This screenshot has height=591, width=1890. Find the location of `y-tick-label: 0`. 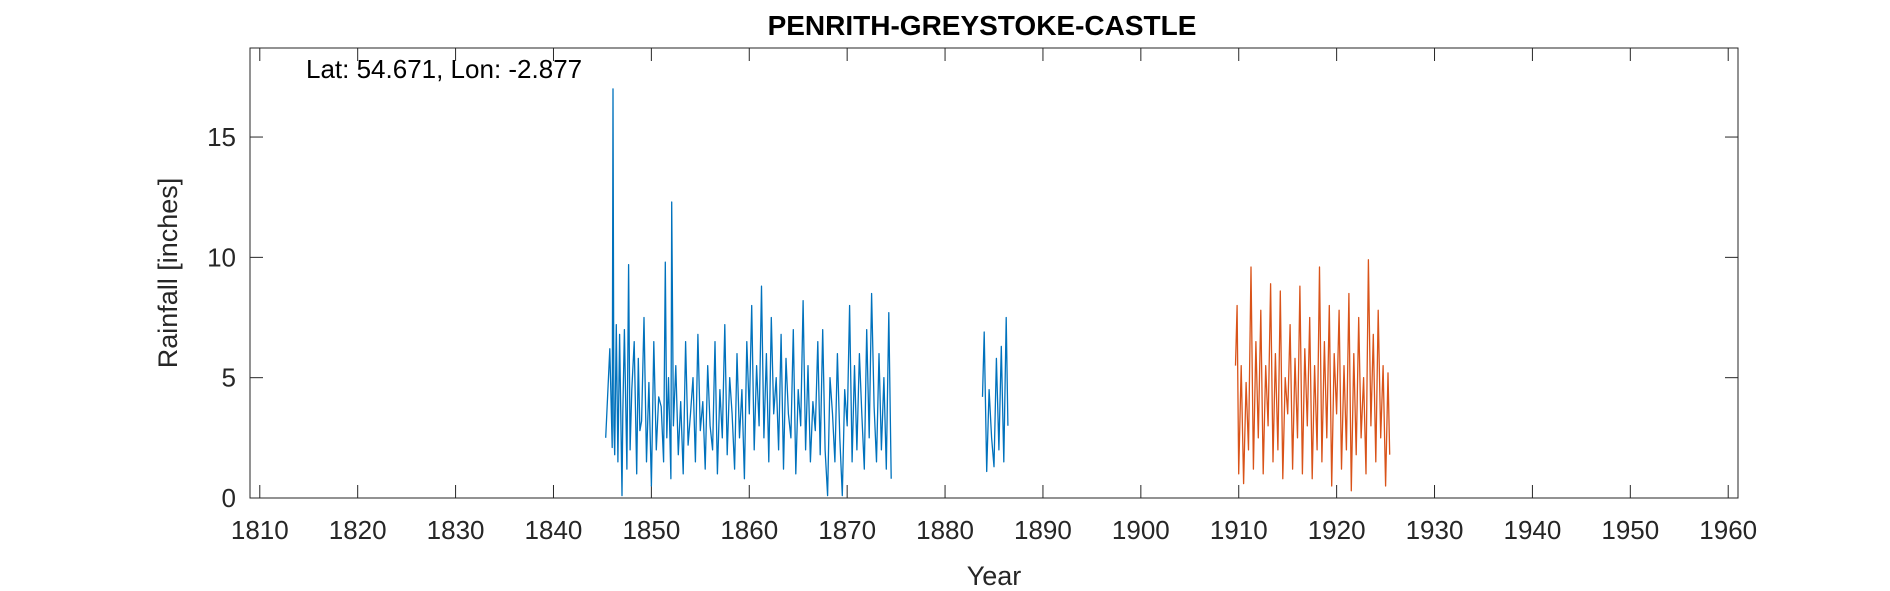

y-tick-label: 0 is located at coordinates (229, 498).